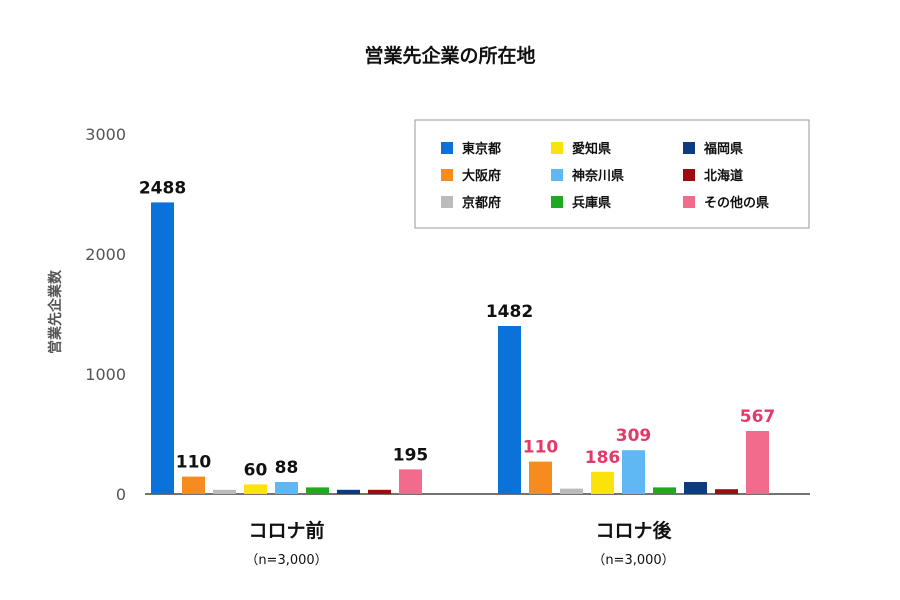  Describe the element at coordinates (481, 203) in the screenshot. I see `legend-label: 京都府` at that location.